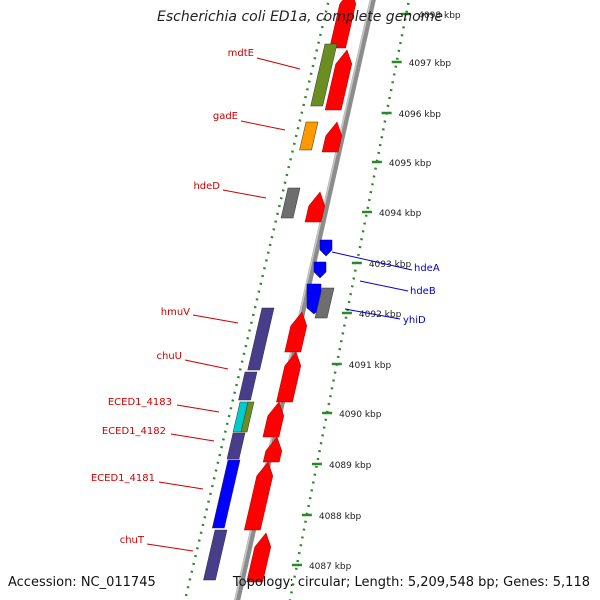  Describe the element at coordinates (170, 547) in the screenshot. I see `gene-leader-chuT` at that location.